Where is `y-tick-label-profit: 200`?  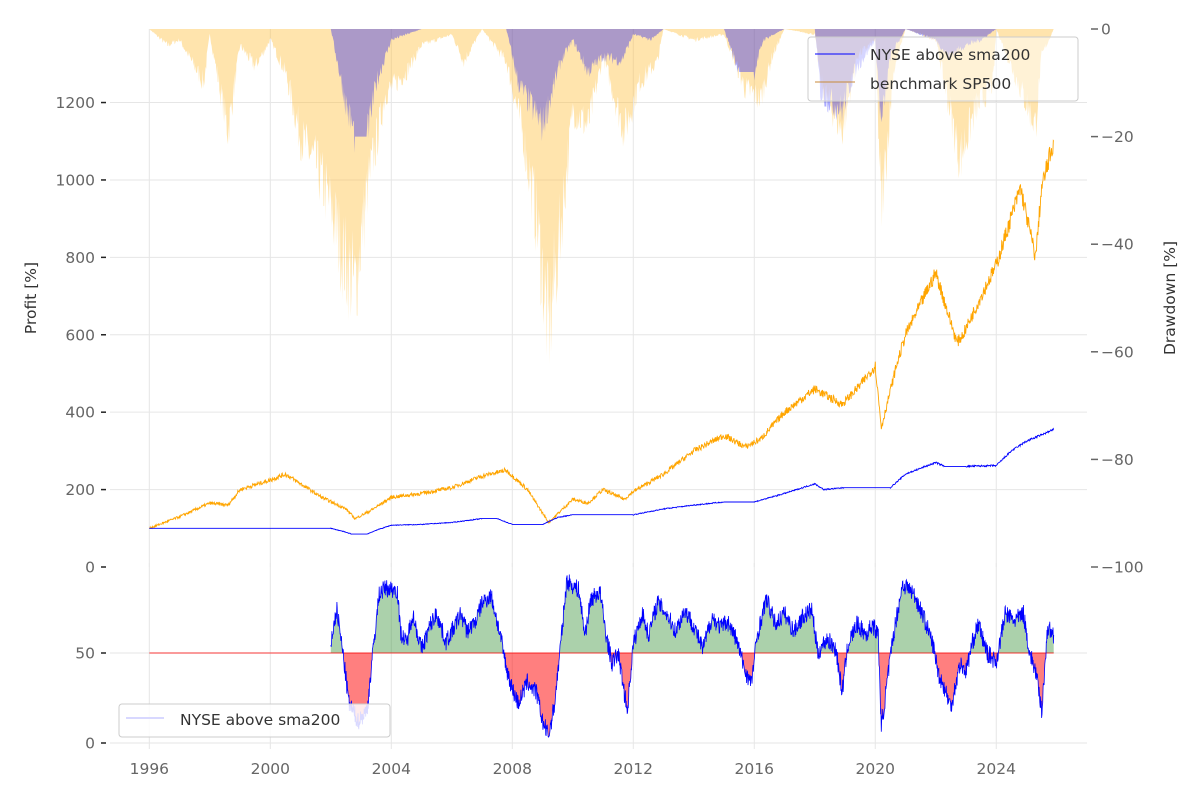
y-tick-label-profit: 200 is located at coordinates (80, 490).